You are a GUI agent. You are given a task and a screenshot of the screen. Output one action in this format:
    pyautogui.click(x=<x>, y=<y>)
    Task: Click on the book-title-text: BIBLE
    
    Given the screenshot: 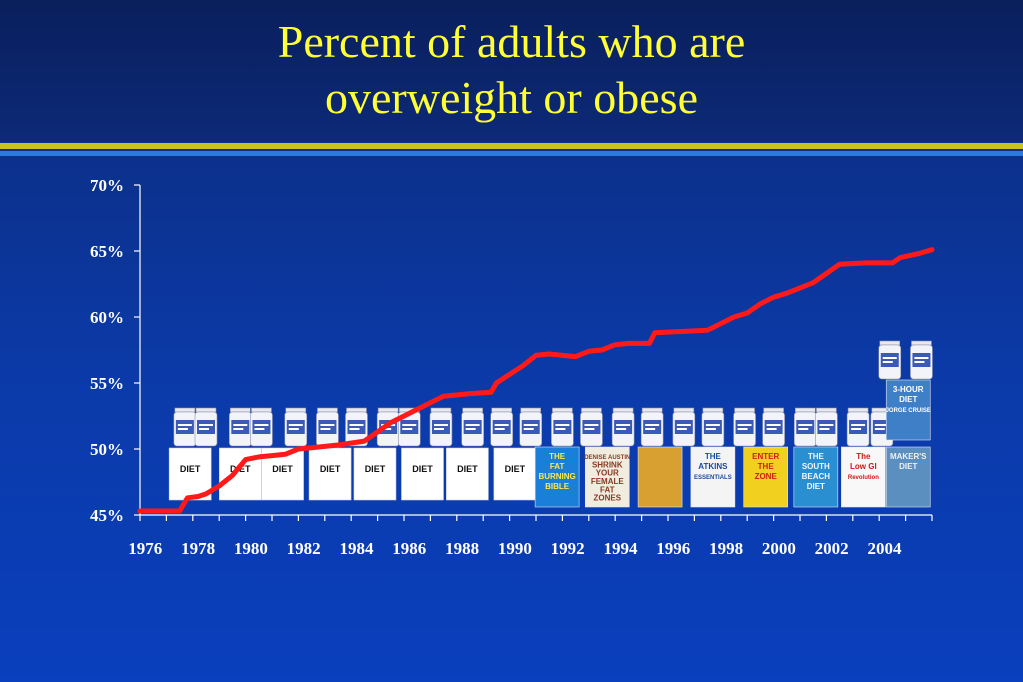 What is the action you would take?
    pyautogui.click(x=557, y=486)
    